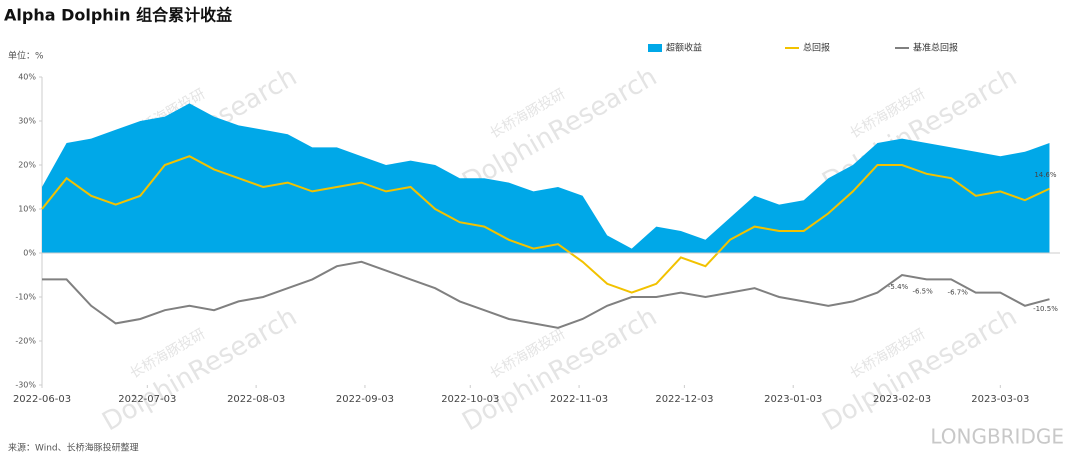 The image size is (1080, 461). Describe the element at coordinates (902, 399) in the screenshot. I see `x-tick-label: 2023-02-03` at that location.